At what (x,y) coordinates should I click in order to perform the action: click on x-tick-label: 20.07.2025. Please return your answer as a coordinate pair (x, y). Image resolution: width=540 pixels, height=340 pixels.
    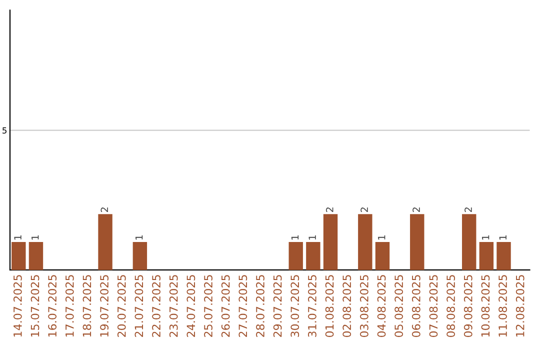
    Looking at the image, I should click on (121, 306).